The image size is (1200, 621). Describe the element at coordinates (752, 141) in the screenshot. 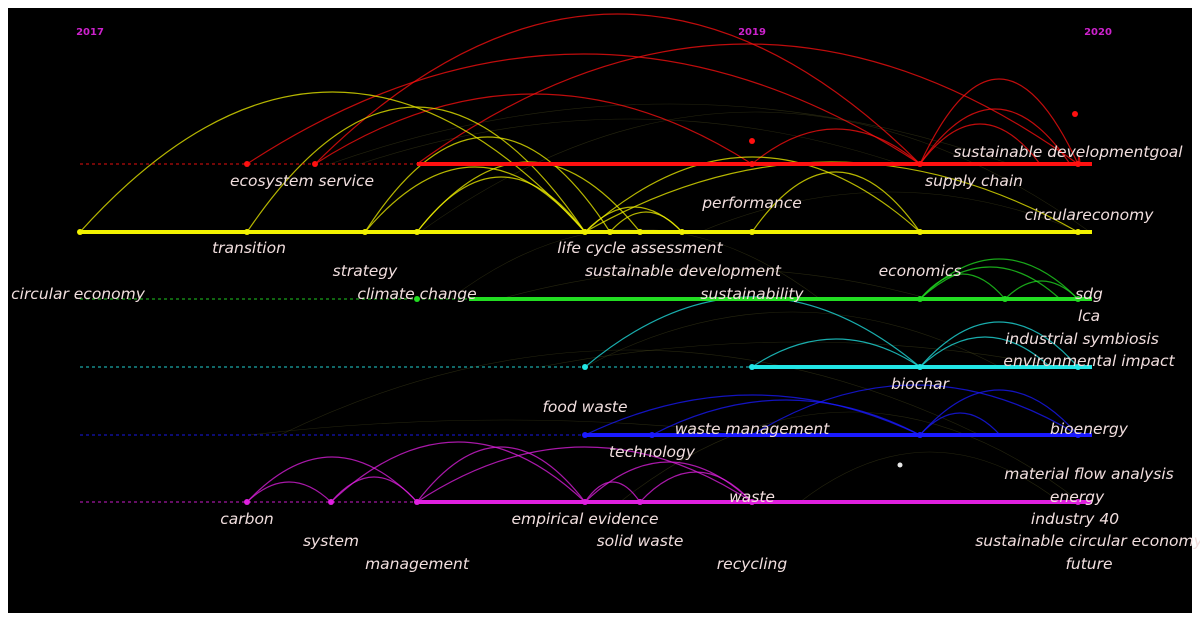

I see `marker-point` at that location.